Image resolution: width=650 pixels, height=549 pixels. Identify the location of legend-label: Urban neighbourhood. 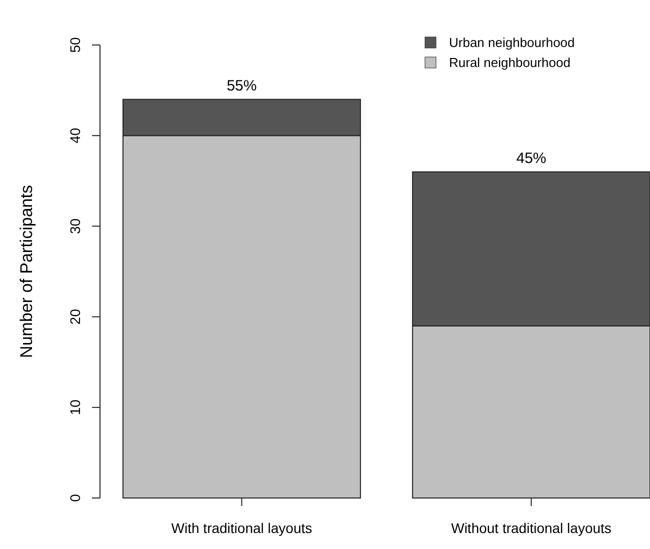
(512, 42).